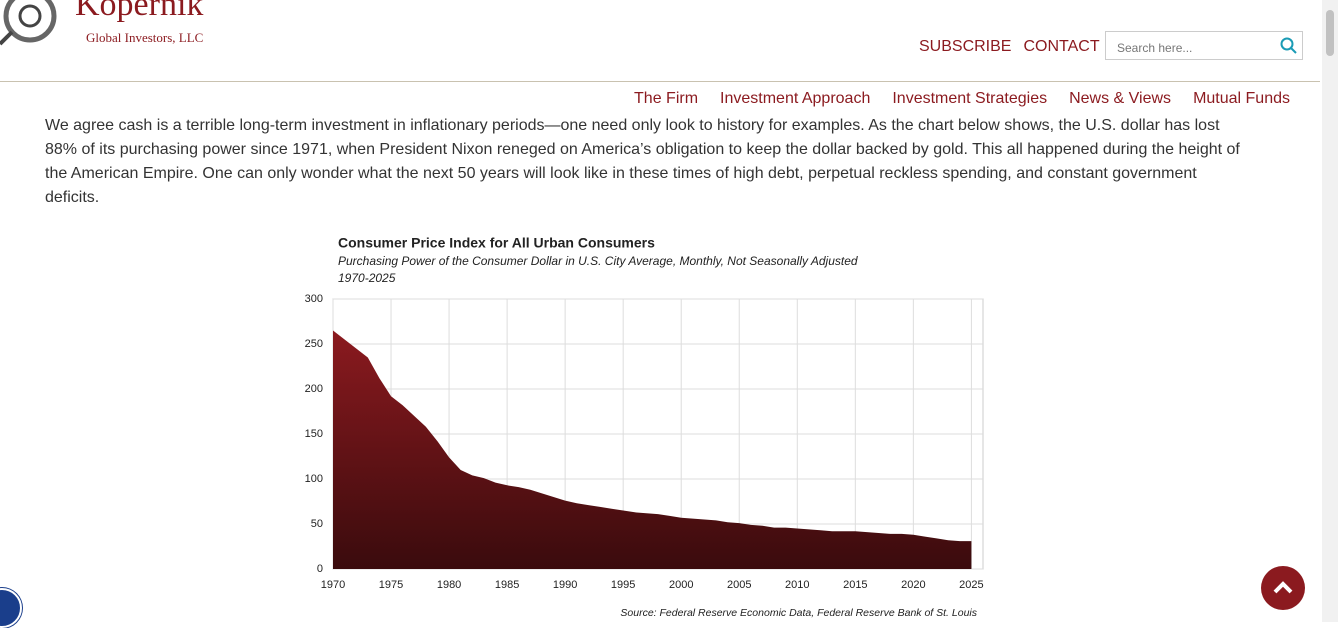 Image resolution: width=1338 pixels, height=628 pixels. What do you see at coordinates (320, 569) in the screenshot?
I see `y-tick-label: 0` at bounding box center [320, 569].